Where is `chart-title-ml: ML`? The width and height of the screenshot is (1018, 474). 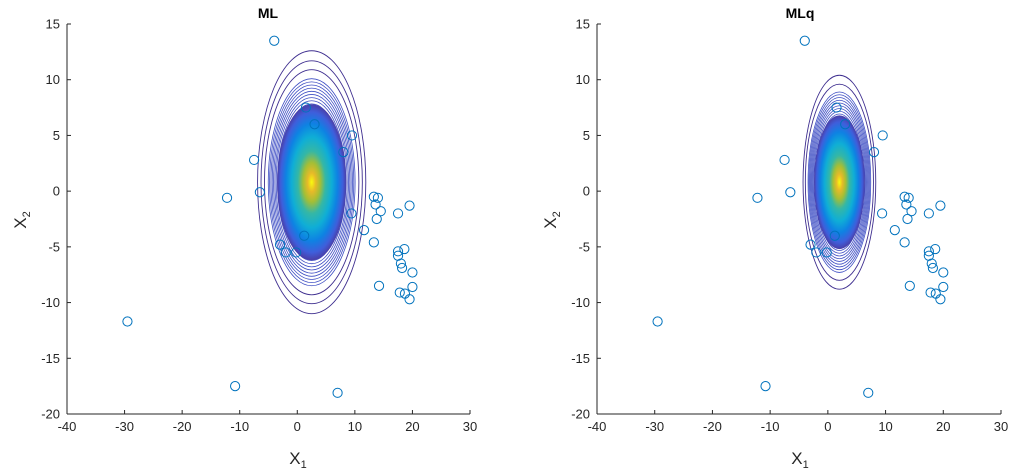 chart-title-ml: ML is located at coordinates (268, 13).